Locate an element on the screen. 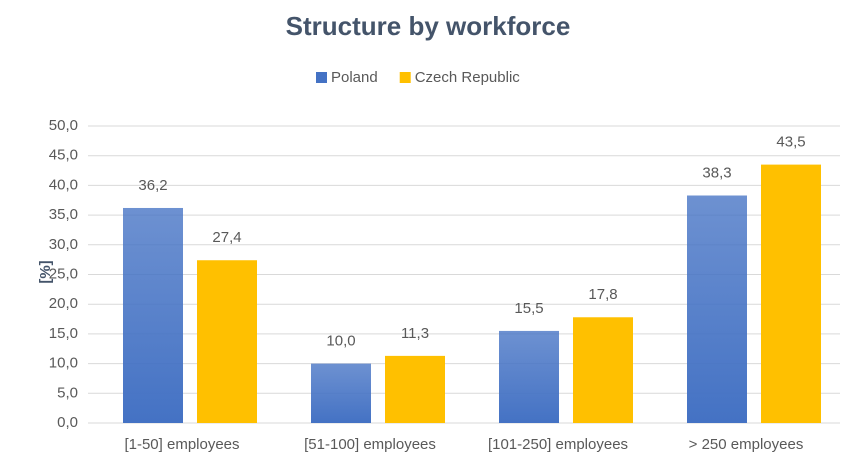  y-tick-label: 0,0 is located at coordinates (67, 422).